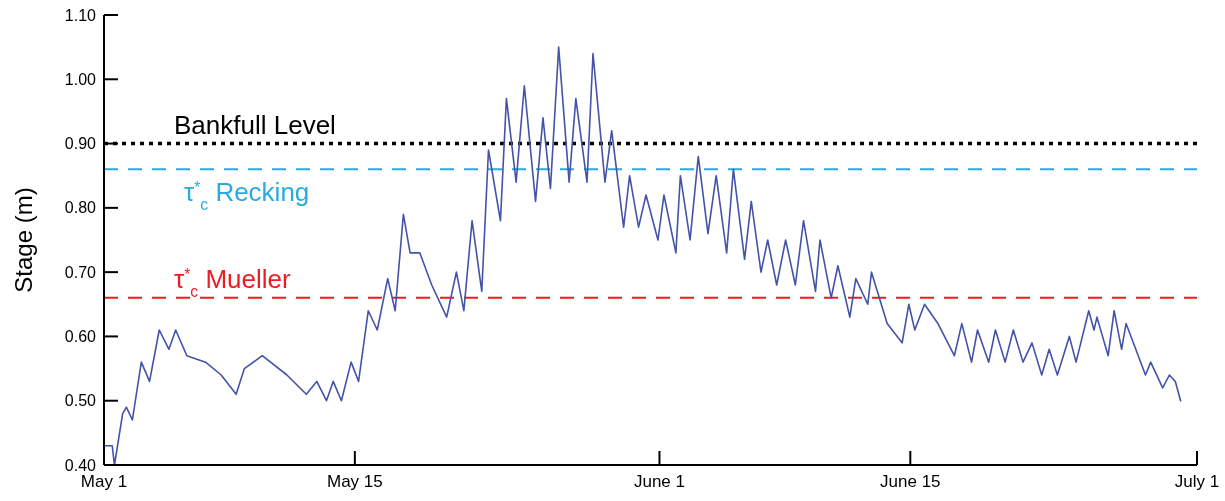  I want to click on y-tick-label: 0.80, so click(80, 208).